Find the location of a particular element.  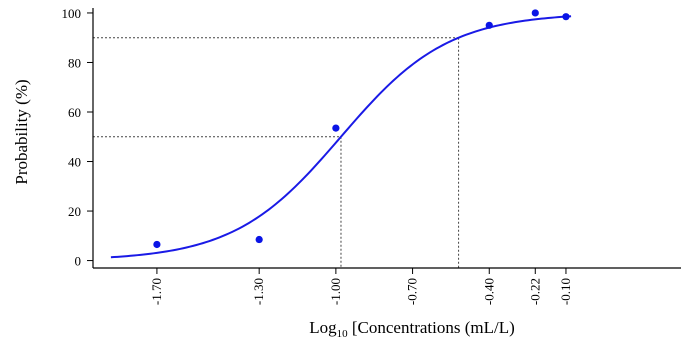

x-tick-label: -0.10 is located at coordinates (565, 291).